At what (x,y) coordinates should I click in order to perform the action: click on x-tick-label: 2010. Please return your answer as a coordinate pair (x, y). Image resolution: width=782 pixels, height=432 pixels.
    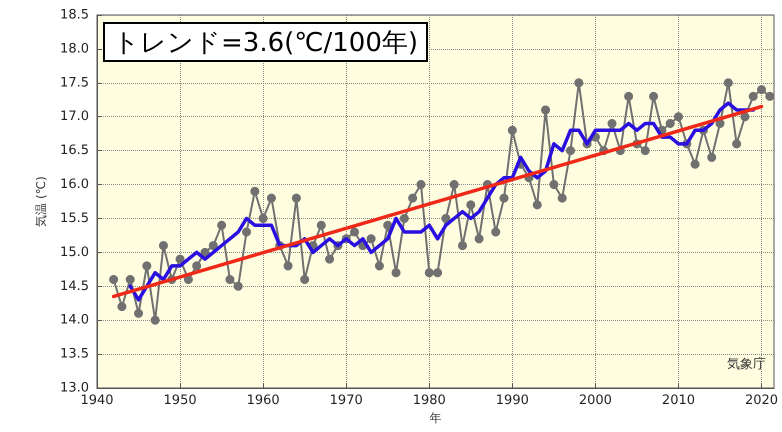
    Looking at the image, I should click on (679, 400).